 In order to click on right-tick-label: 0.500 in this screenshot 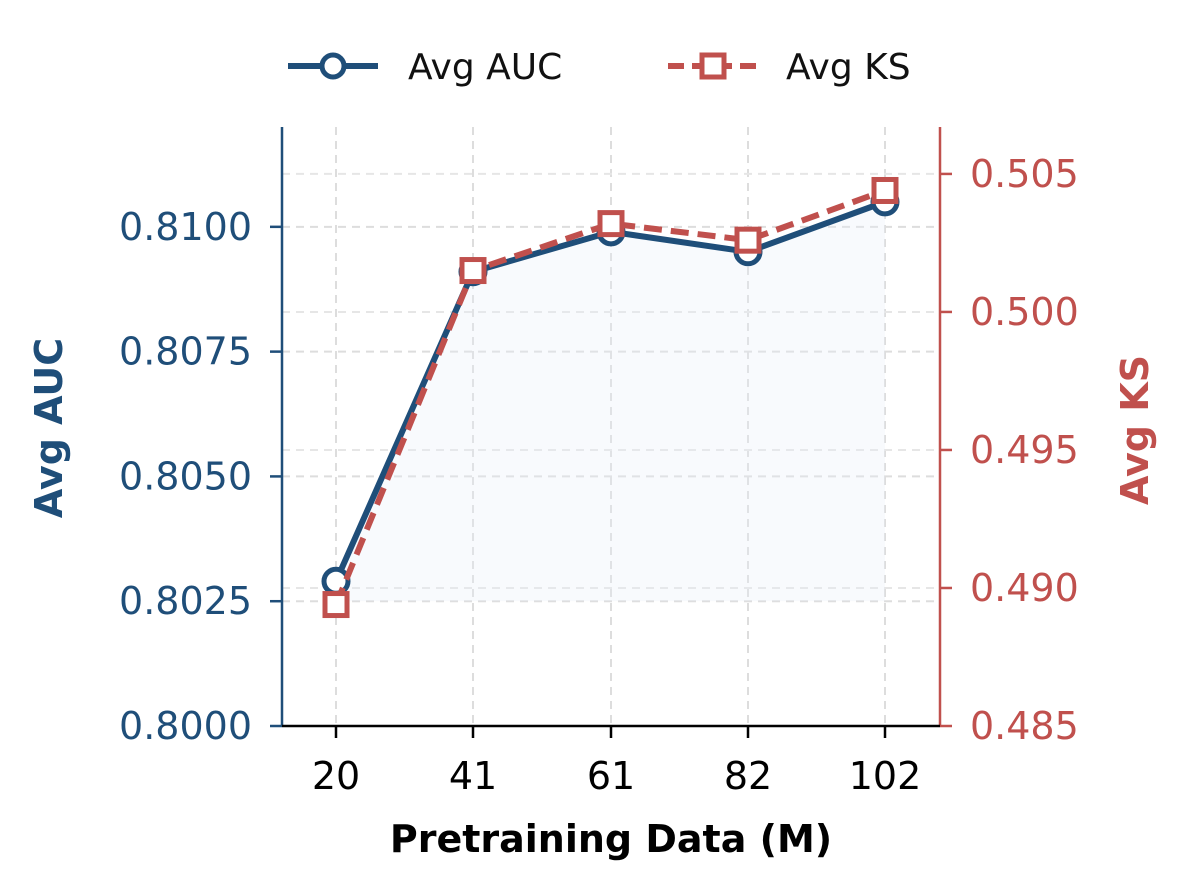, I will do `click(1024, 312)`.